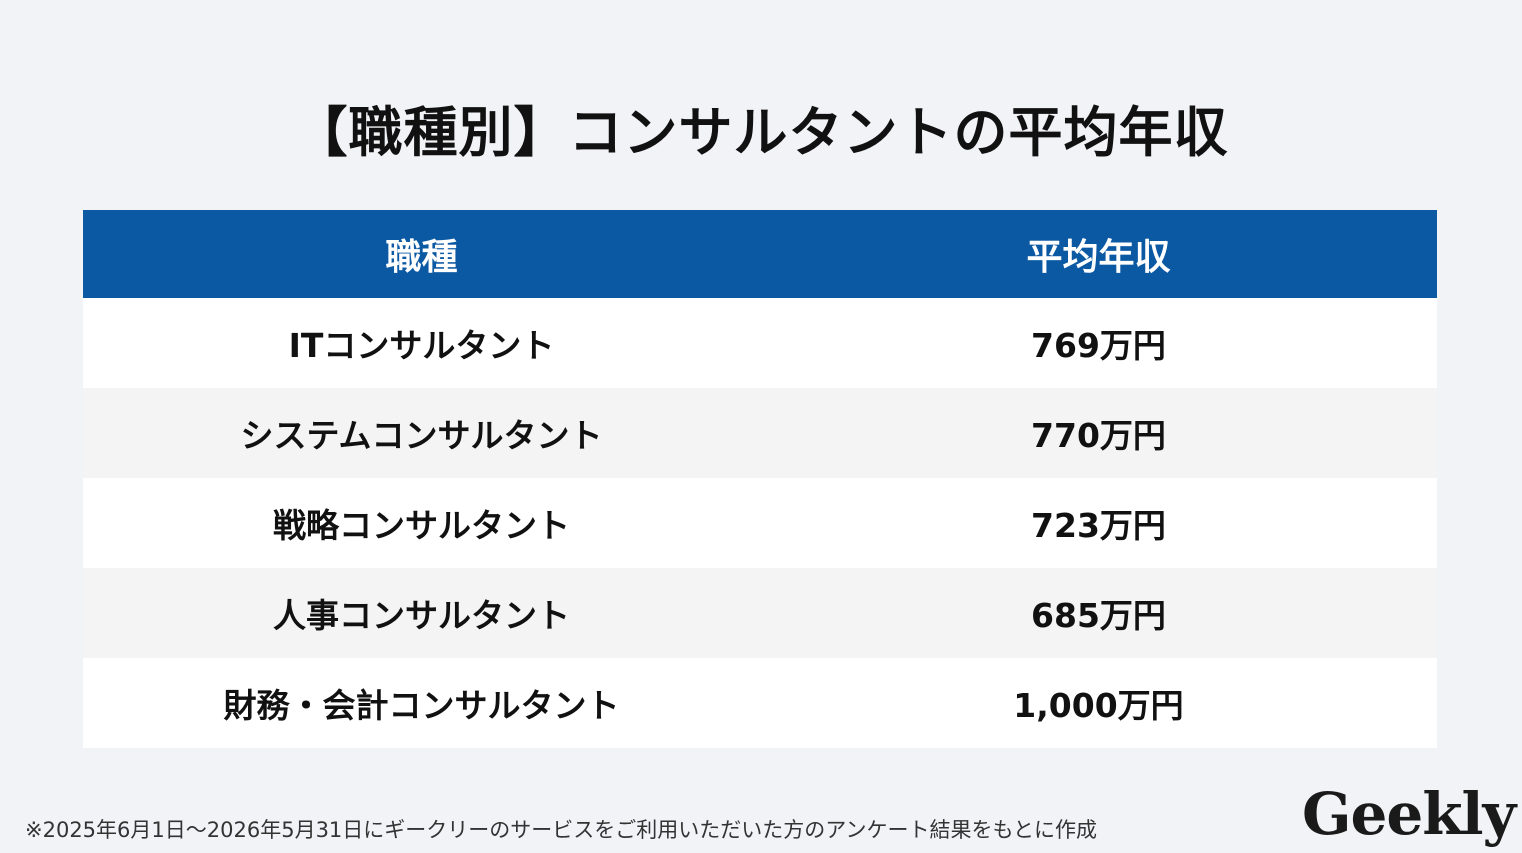  What do you see at coordinates (1098, 615) in the screenshot?
I see `salary-cell: 685万円` at bounding box center [1098, 615].